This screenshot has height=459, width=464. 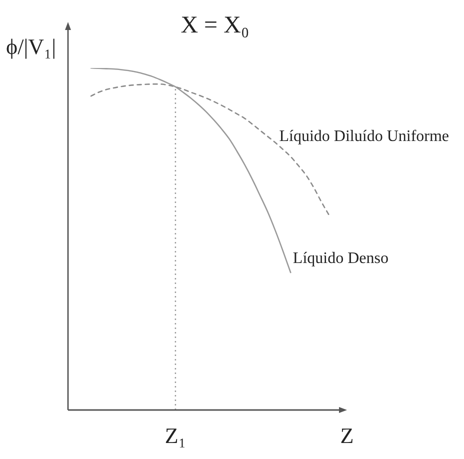 I want to click on series-label: Líquido Denso, so click(x=340, y=259).